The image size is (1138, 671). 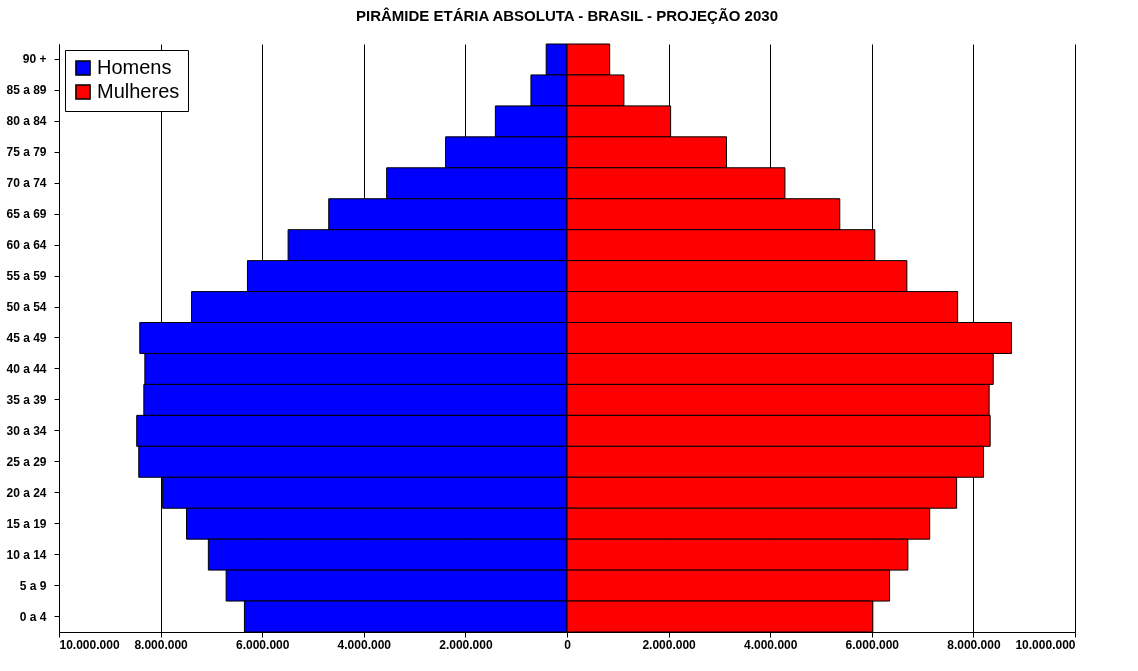 What do you see at coordinates (26, 214) in the screenshot?
I see `y-tick-label: 65 a 69` at bounding box center [26, 214].